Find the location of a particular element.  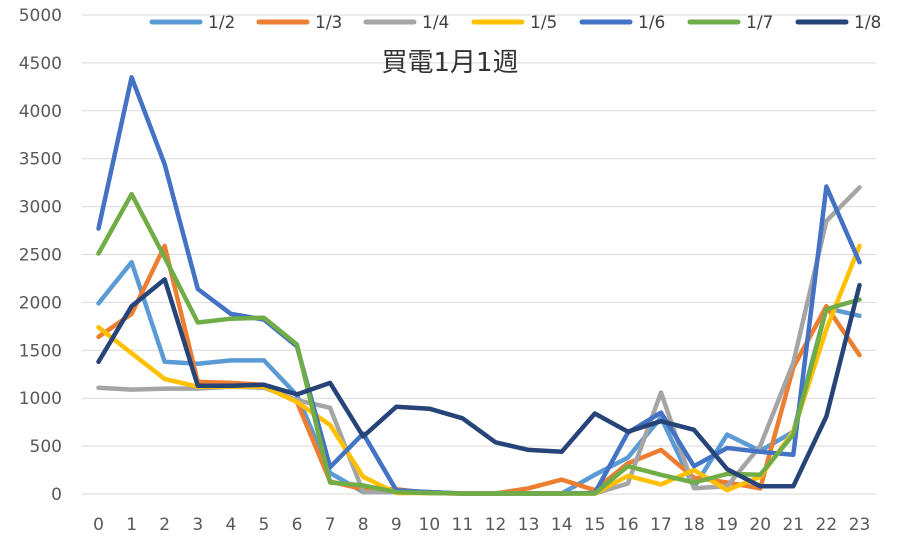

x-tick-label: 17 is located at coordinates (661, 525).